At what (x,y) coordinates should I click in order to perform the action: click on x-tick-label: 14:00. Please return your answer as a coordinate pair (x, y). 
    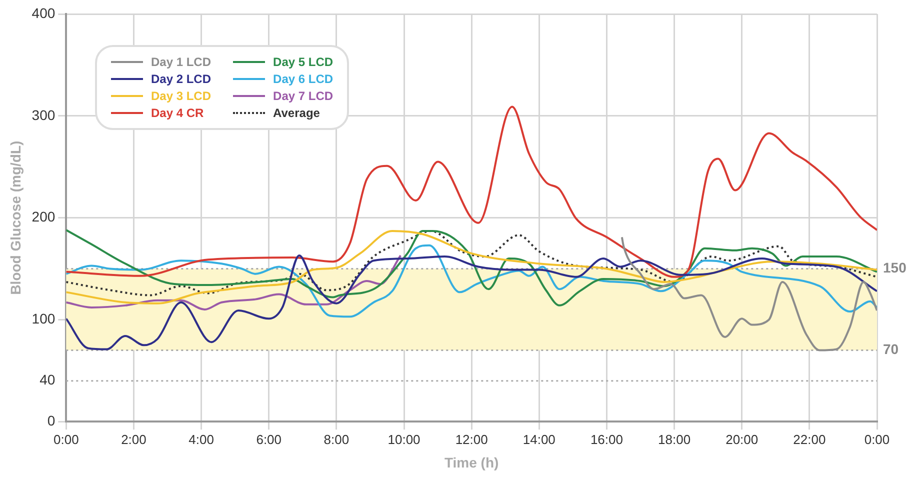
    Looking at the image, I should click on (539, 439).